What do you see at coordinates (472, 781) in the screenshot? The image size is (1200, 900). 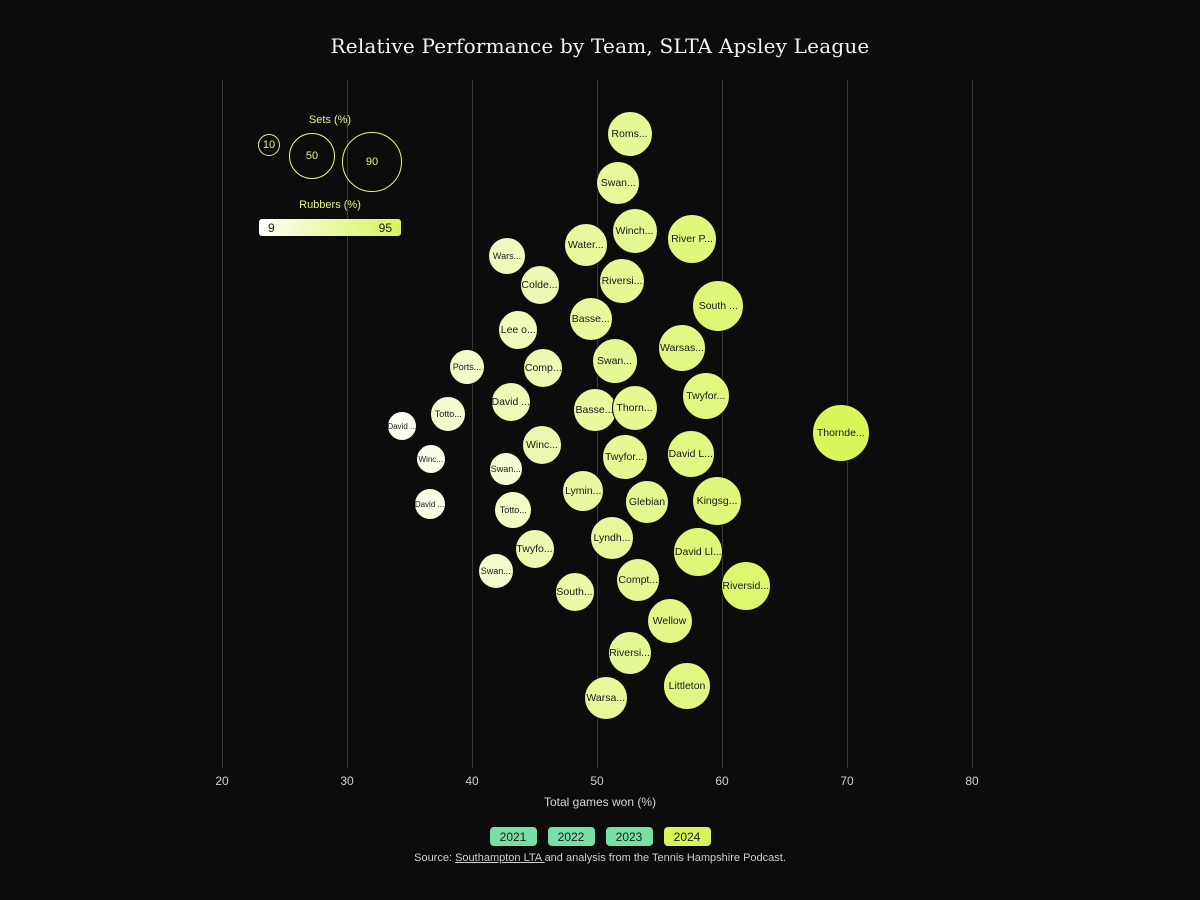 I see `x-tick-label: 40` at bounding box center [472, 781].